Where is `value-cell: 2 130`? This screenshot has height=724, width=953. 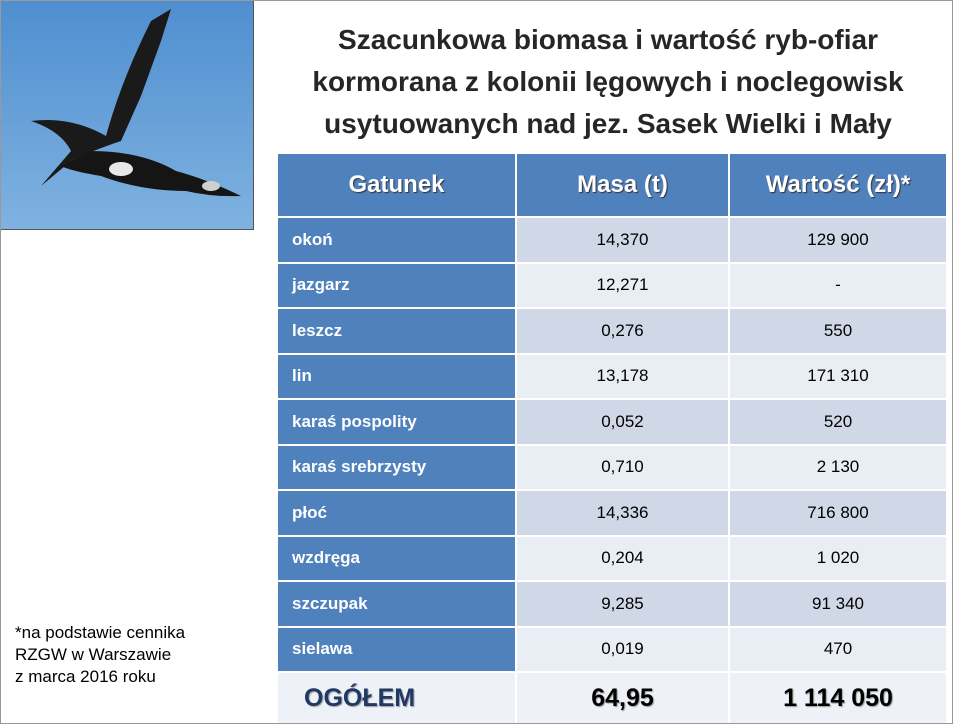
value-cell: 2 130 is located at coordinates (838, 467).